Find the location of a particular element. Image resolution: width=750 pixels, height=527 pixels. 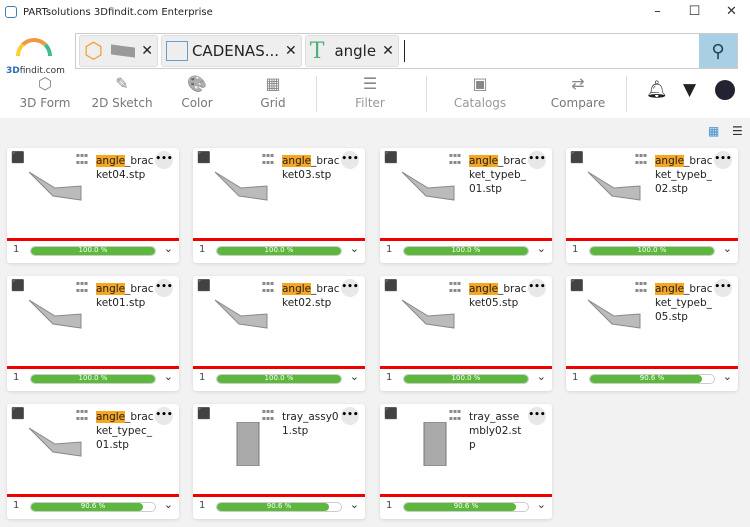

maximize-button: ☐ is located at coordinates (694, 11).